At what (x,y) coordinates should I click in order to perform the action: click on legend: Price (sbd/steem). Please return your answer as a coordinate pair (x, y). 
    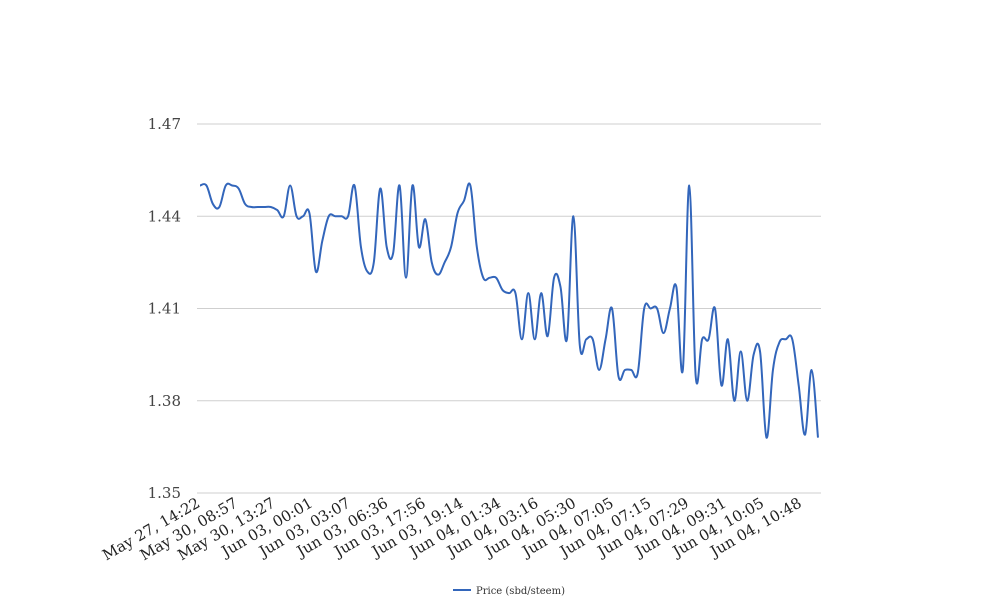
    Looking at the image, I should click on (509, 591).